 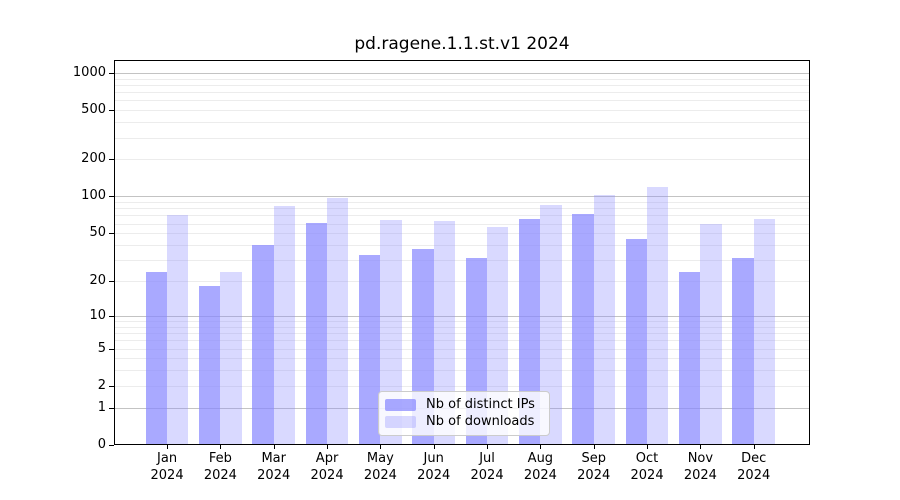 I want to click on legend: Nb of distinct IPs Nb of downloads, so click(x=464, y=413).